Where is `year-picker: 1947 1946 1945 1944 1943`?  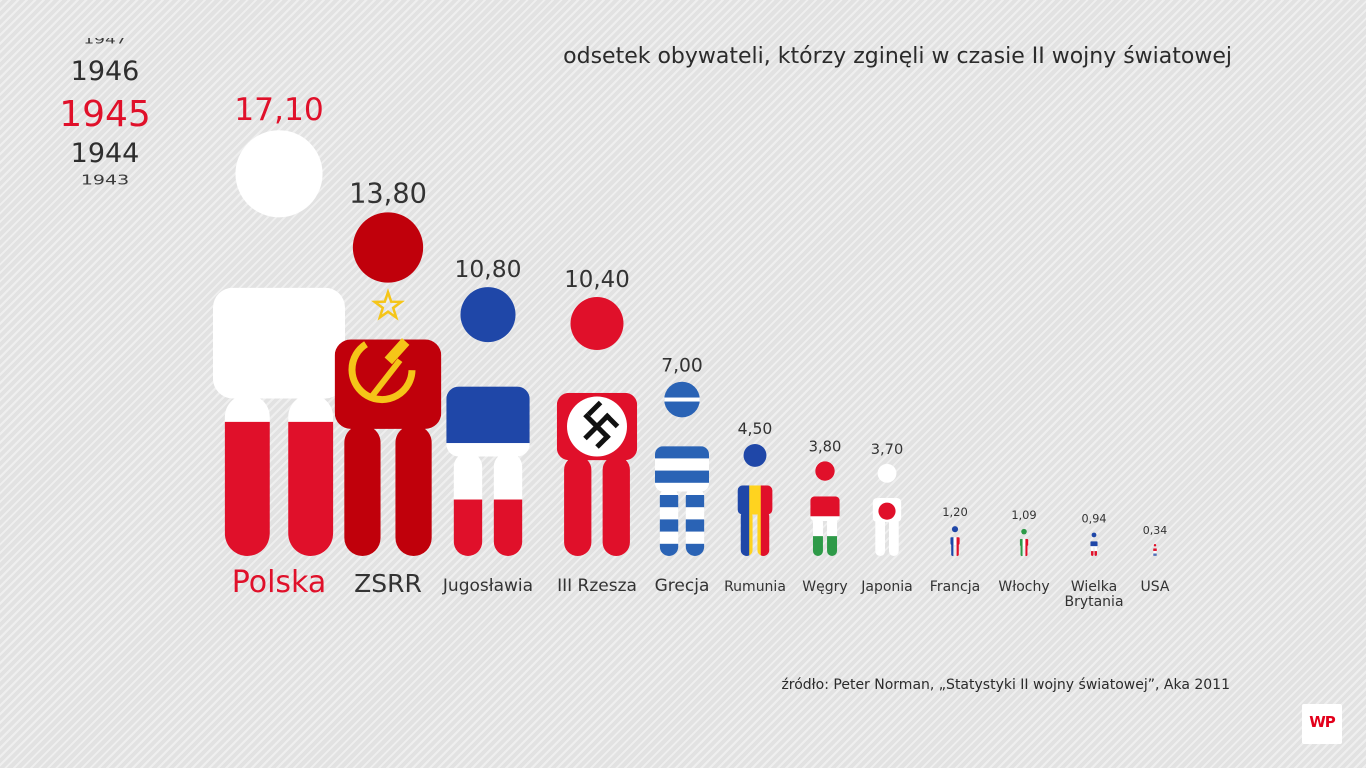 year-picker: 1947 1946 1945 1944 1943 is located at coordinates (105, 114).